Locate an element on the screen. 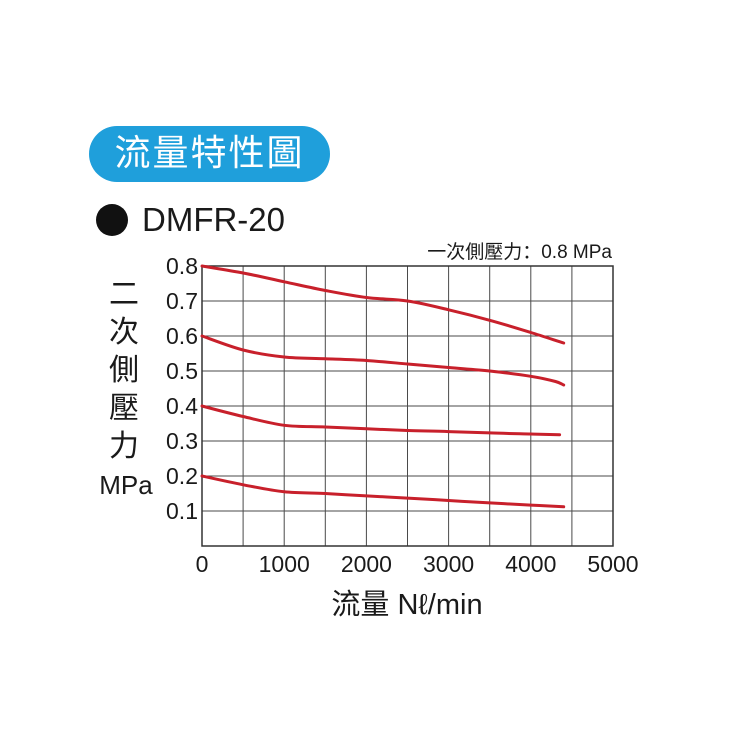  model-label: DMFR-20 is located at coordinates (190, 220).